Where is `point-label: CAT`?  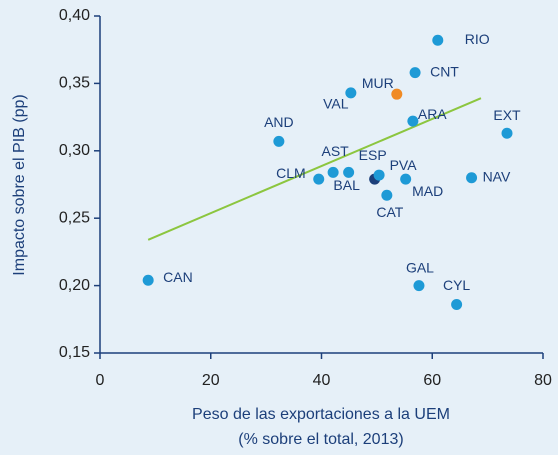 point-label: CAT is located at coordinates (389, 212).